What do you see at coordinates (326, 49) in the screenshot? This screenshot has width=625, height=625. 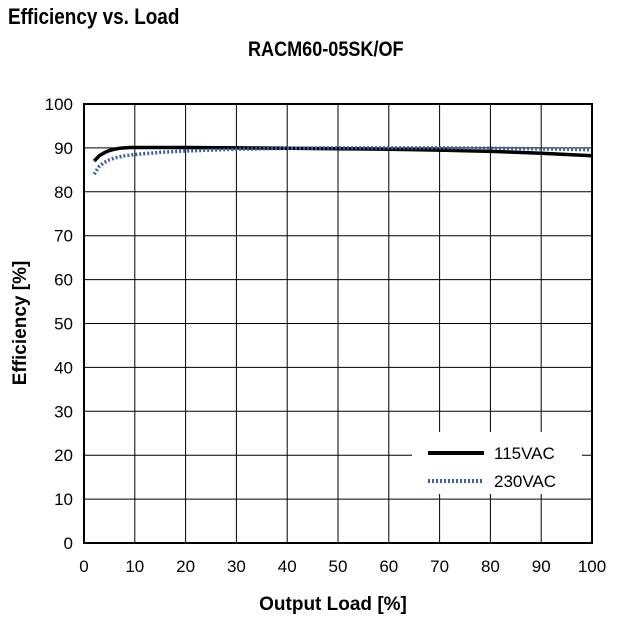 I see `chart-subtitle: RACM60-05SK/OF` at bounding box center [326, 49].